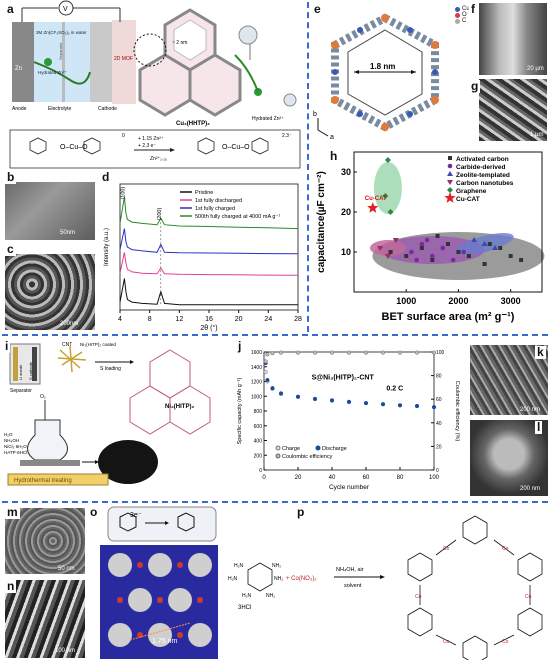 This screenshot has width=550, height=665. Describe the element at coordinates (7, 346) in the screenshot. I see `panel-label-i: i` at that location.